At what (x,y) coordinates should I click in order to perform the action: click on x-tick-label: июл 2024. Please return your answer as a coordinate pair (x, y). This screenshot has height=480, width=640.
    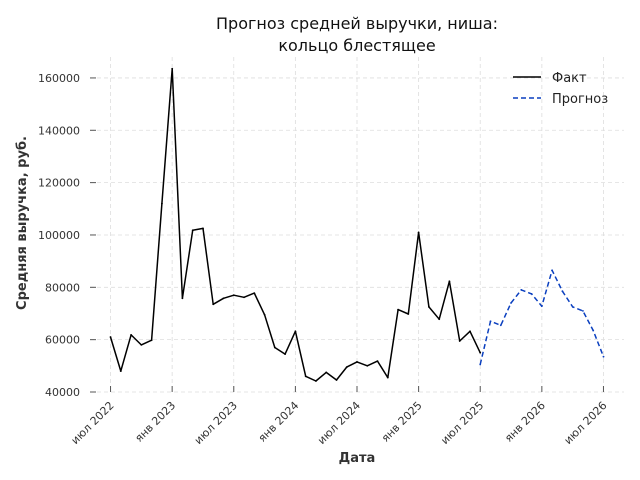
    Looking at the image, I should click on (339, 423).